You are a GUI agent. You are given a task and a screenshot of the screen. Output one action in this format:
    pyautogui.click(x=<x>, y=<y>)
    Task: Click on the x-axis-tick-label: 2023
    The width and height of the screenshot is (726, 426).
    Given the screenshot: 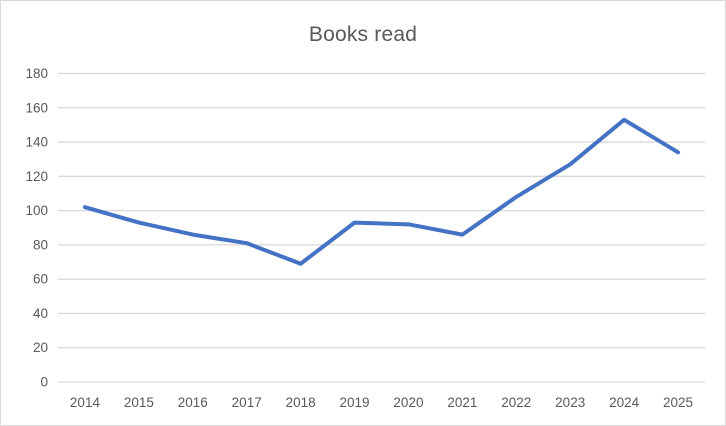 What is the action you would take?
    pyautogui.click(x=570, y=402)
    